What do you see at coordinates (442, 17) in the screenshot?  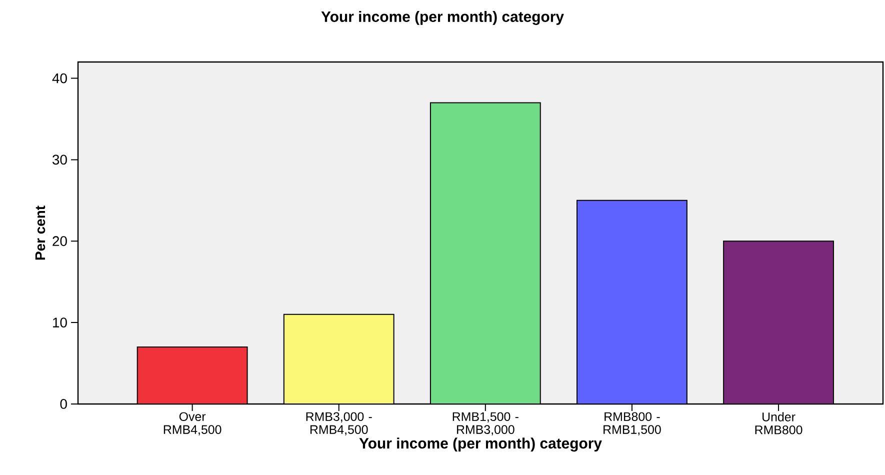 I see `chart-title: Your income (per month) category` at bounding box center [442, 17].